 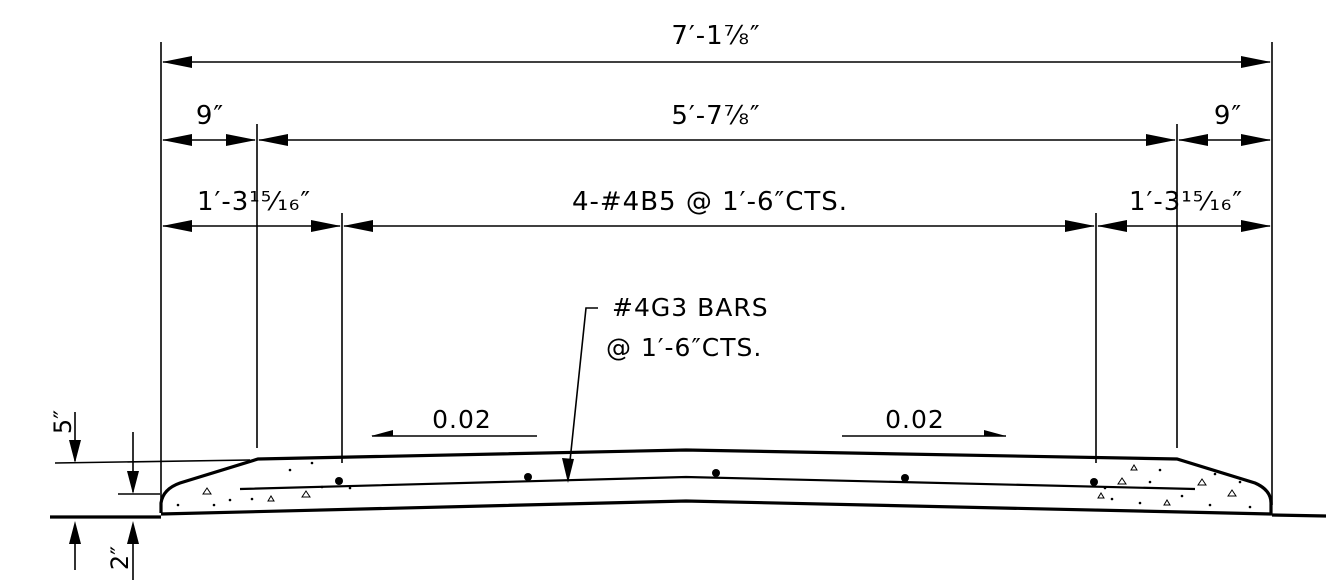 What do you see at coordinates (688, 509) in the screenshot?
I see `ground-line` at bounding box center [688, 509].